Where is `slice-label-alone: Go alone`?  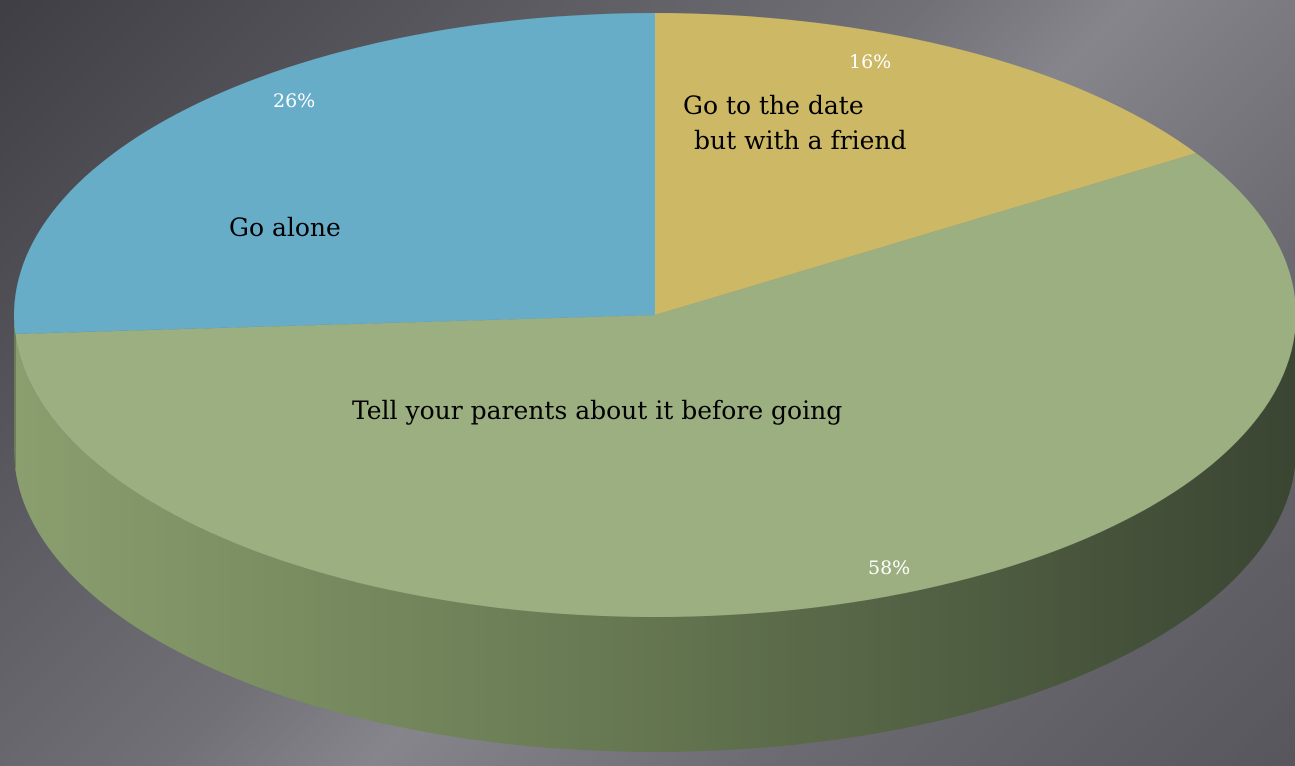
slice-label-alone: Go alone is located at coordinates (285, 227).